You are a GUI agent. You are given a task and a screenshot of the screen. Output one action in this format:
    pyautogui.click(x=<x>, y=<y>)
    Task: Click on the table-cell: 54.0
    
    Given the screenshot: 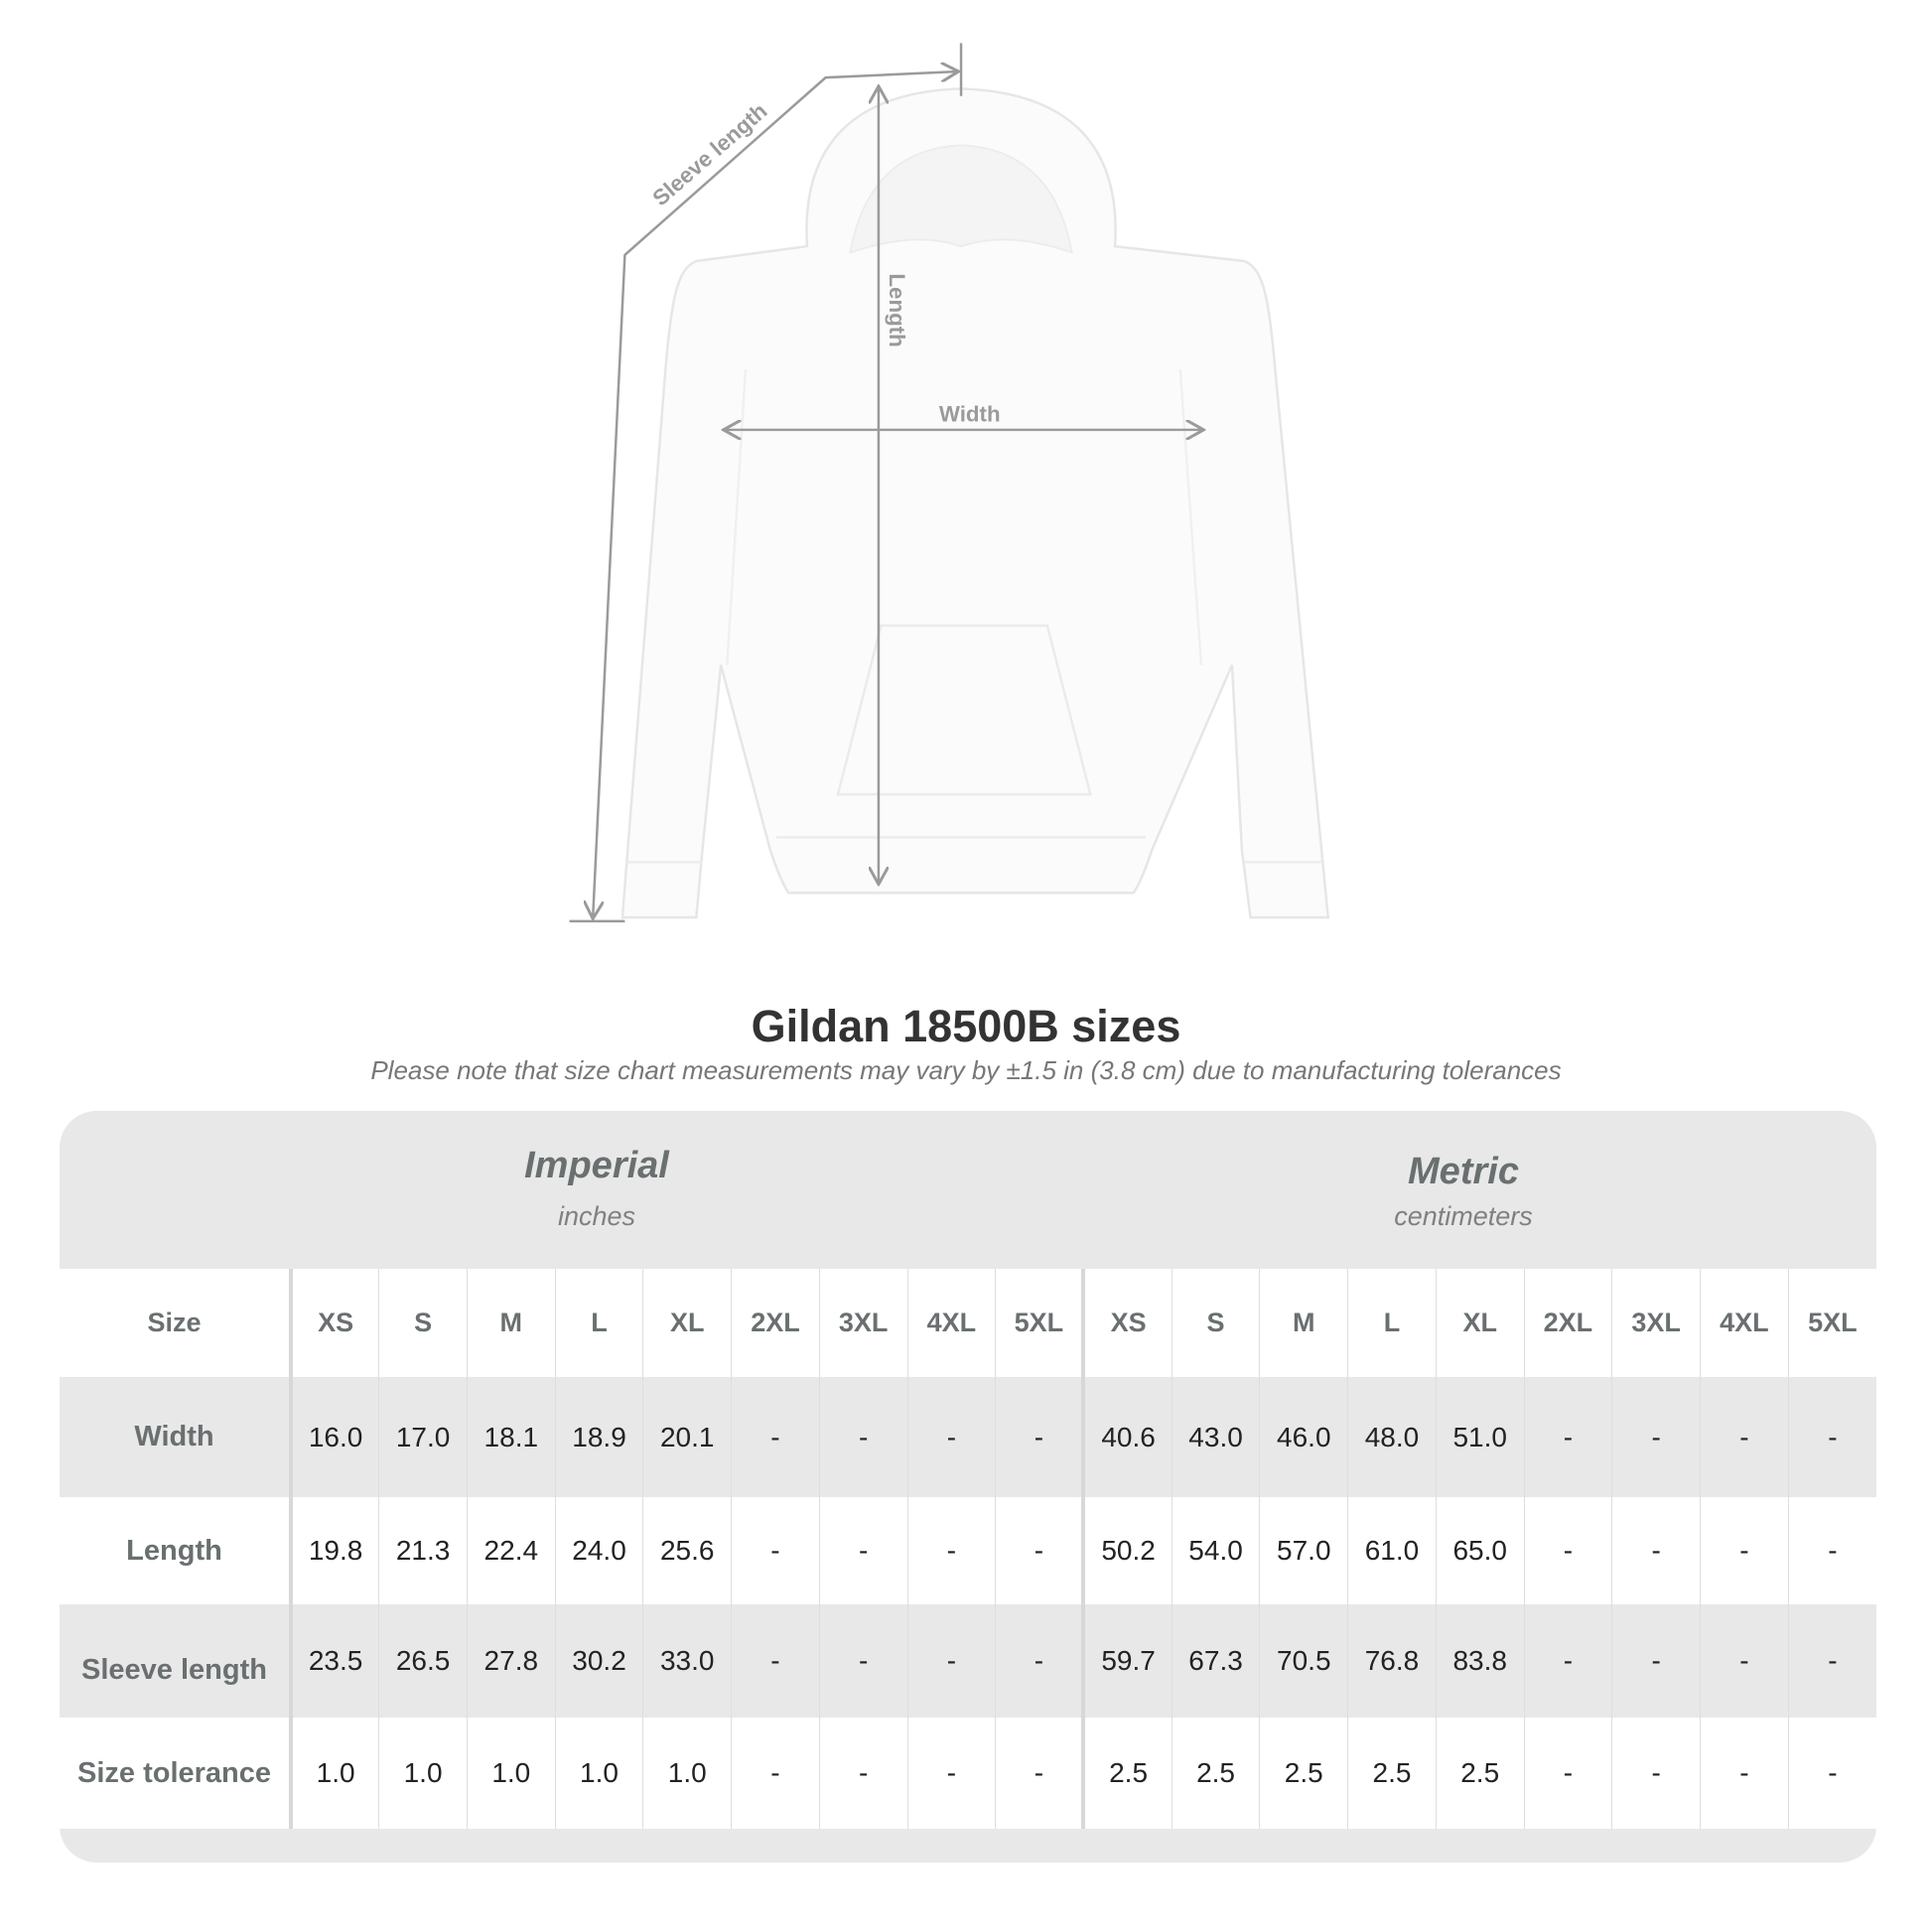 What is the action you would take?
    pyautogui.click(x=1215, y=1550)
    